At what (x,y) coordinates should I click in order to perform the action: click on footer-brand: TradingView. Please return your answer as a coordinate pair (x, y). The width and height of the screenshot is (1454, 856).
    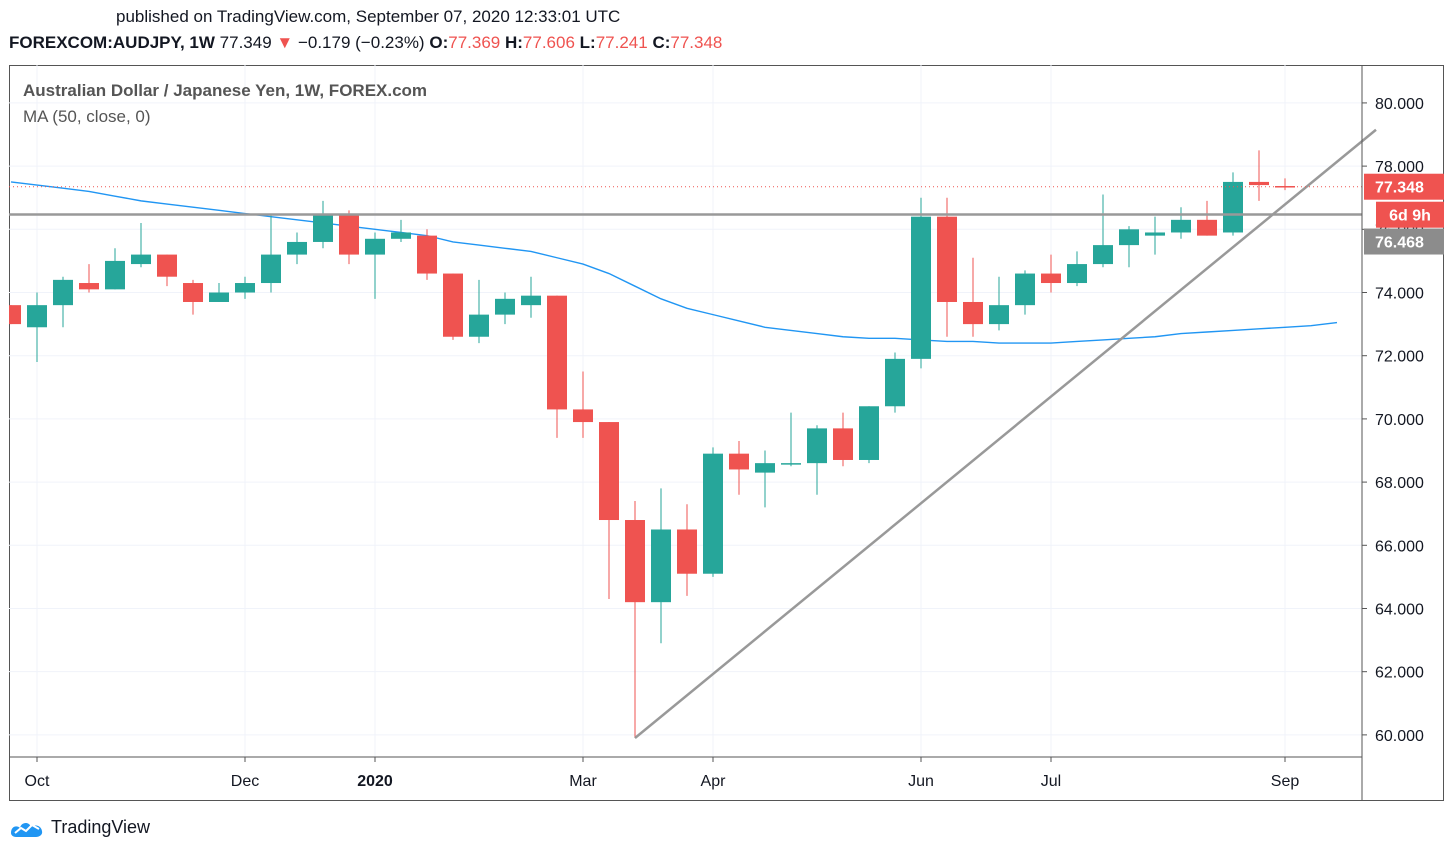
    Looking at the image, I should click on (79, 827).